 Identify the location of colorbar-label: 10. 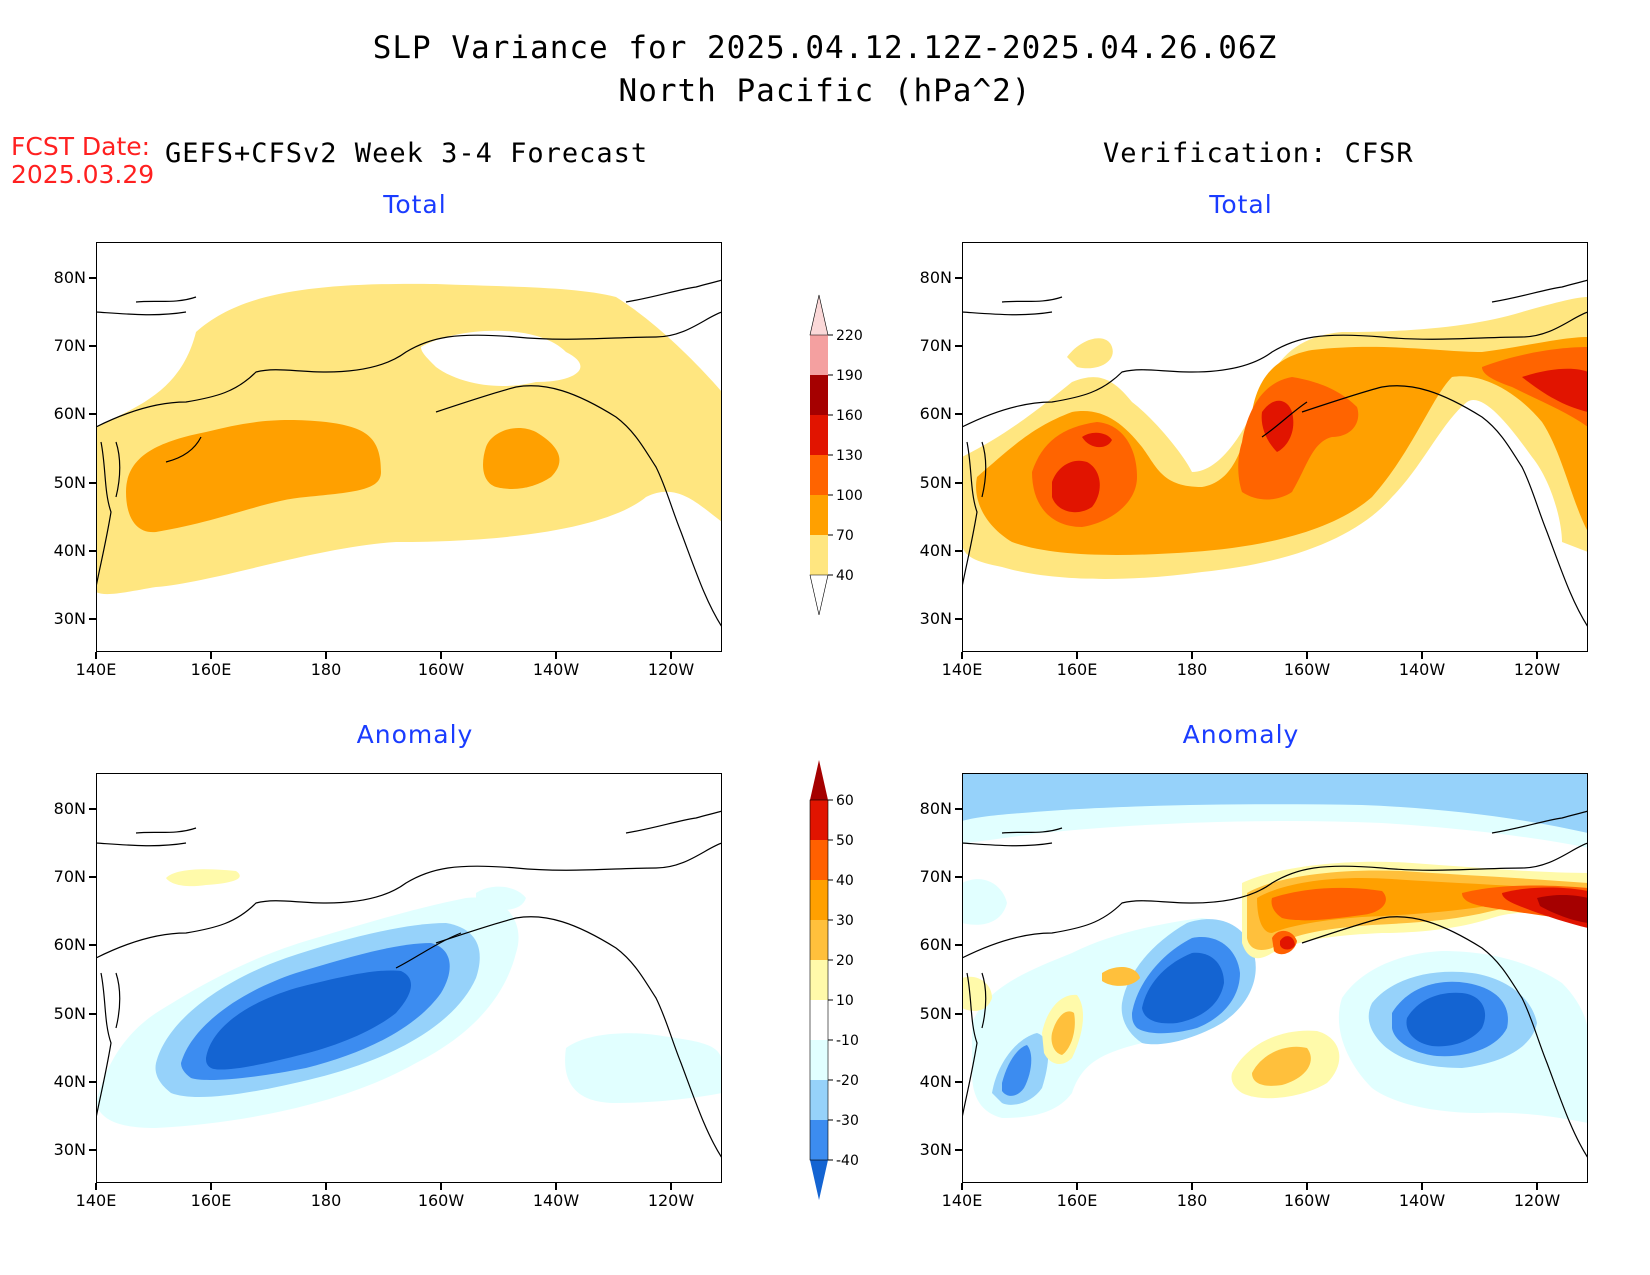
(845, 1001).